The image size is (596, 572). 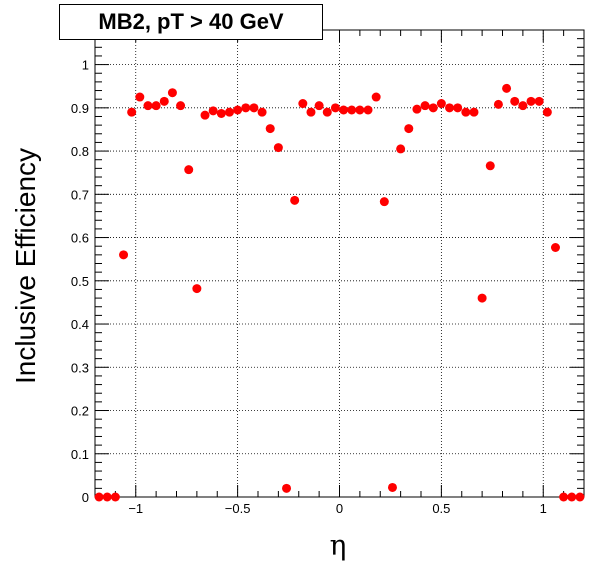 What do you see at coordinates (80, 367) in the screenshot?
I see `y-tick-label: 0.3` at bounding box center [80, 367].